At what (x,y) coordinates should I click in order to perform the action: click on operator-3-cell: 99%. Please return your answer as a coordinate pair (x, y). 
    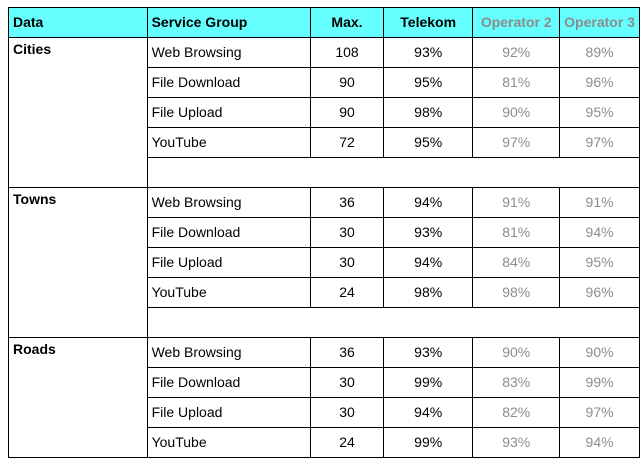
    Looking at the image, I should click on (599, 382).